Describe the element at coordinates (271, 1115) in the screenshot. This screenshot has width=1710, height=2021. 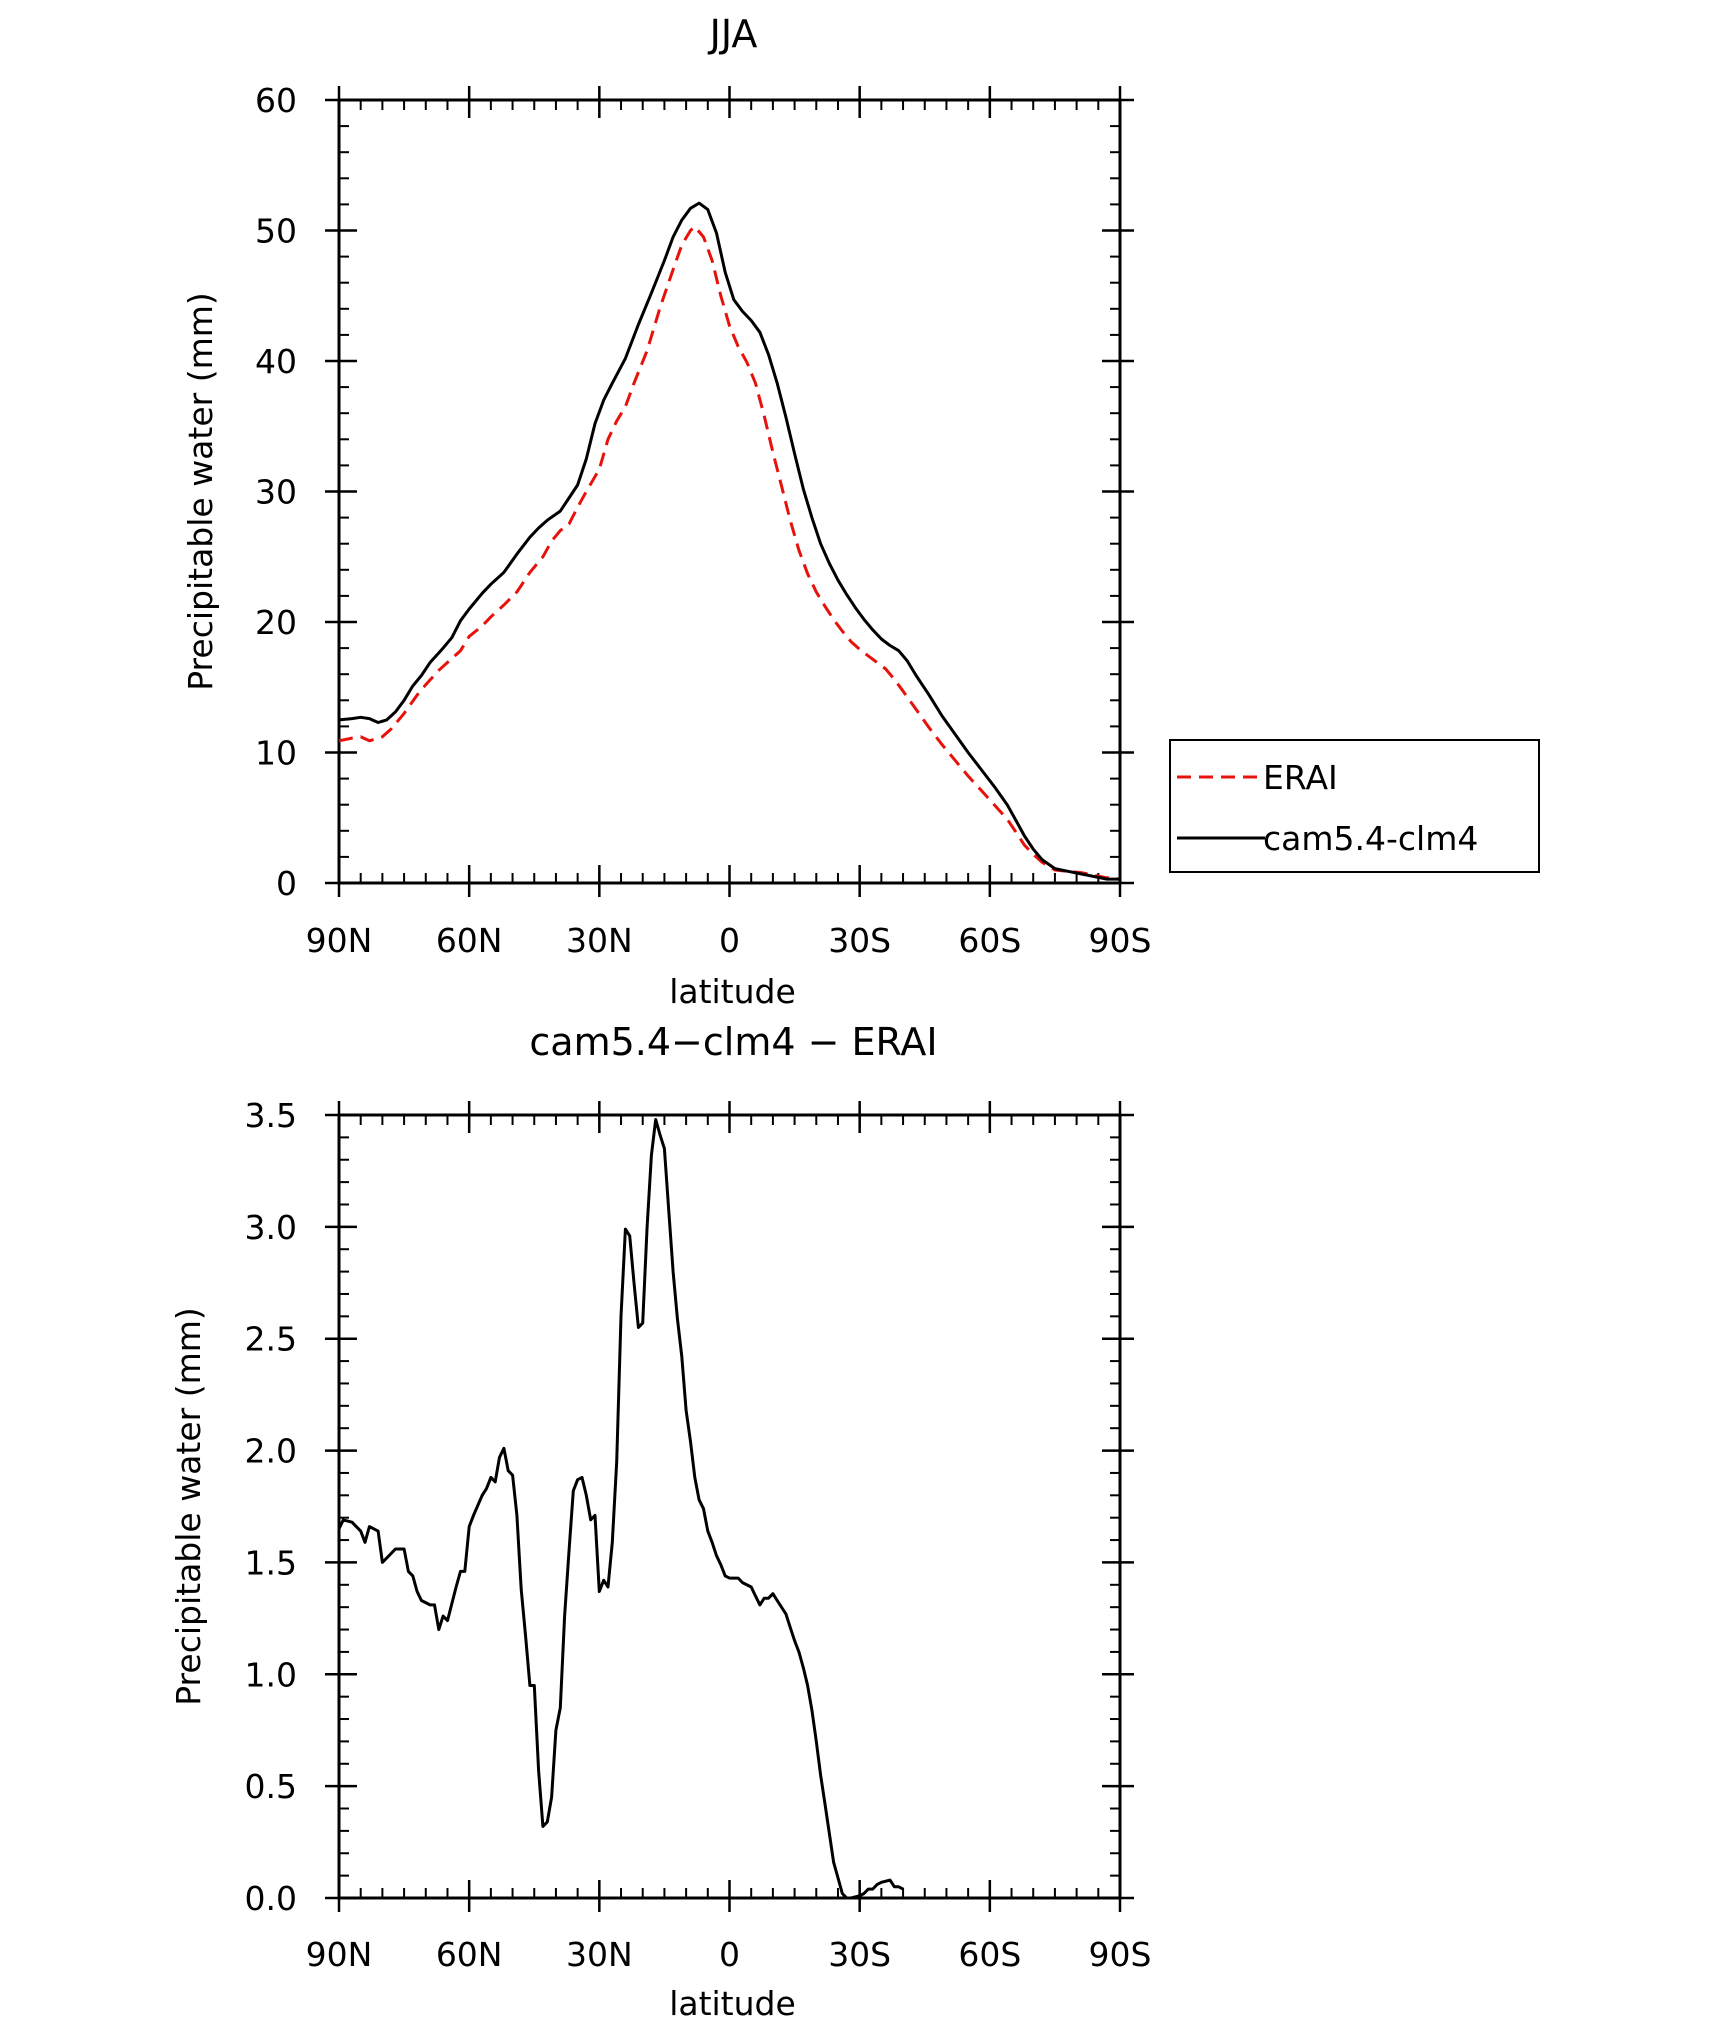
I see `y-tick-label: 3.5` at that location.